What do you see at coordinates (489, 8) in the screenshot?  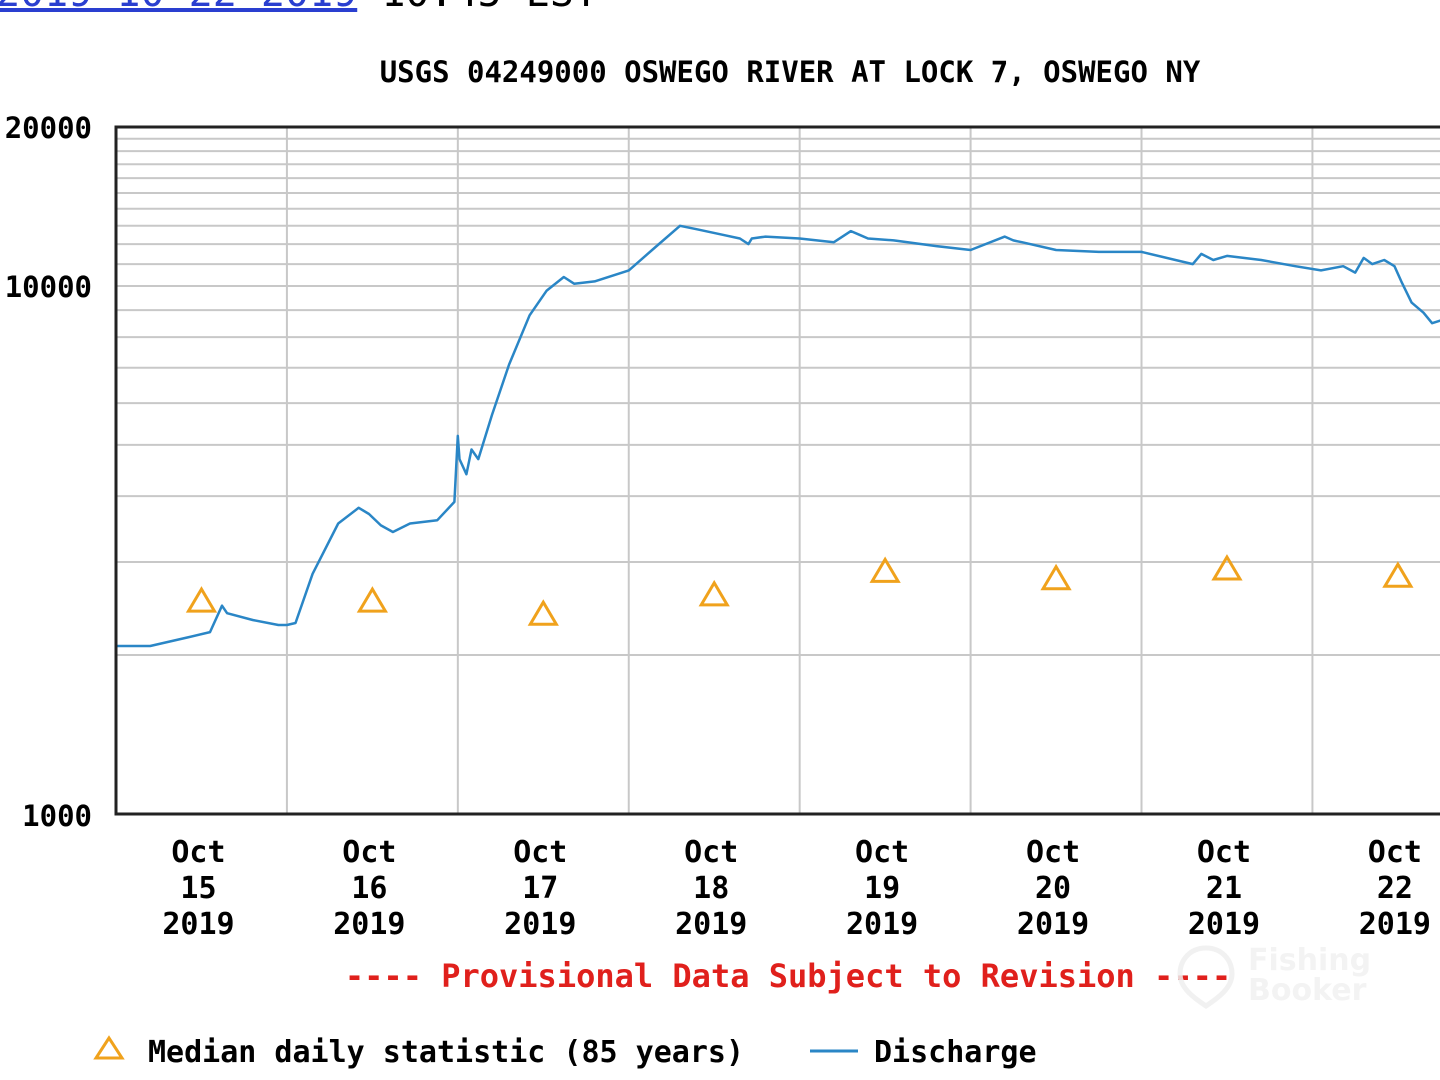 I see `time-text: 10:45 EST` at bounding box center [489, 8].